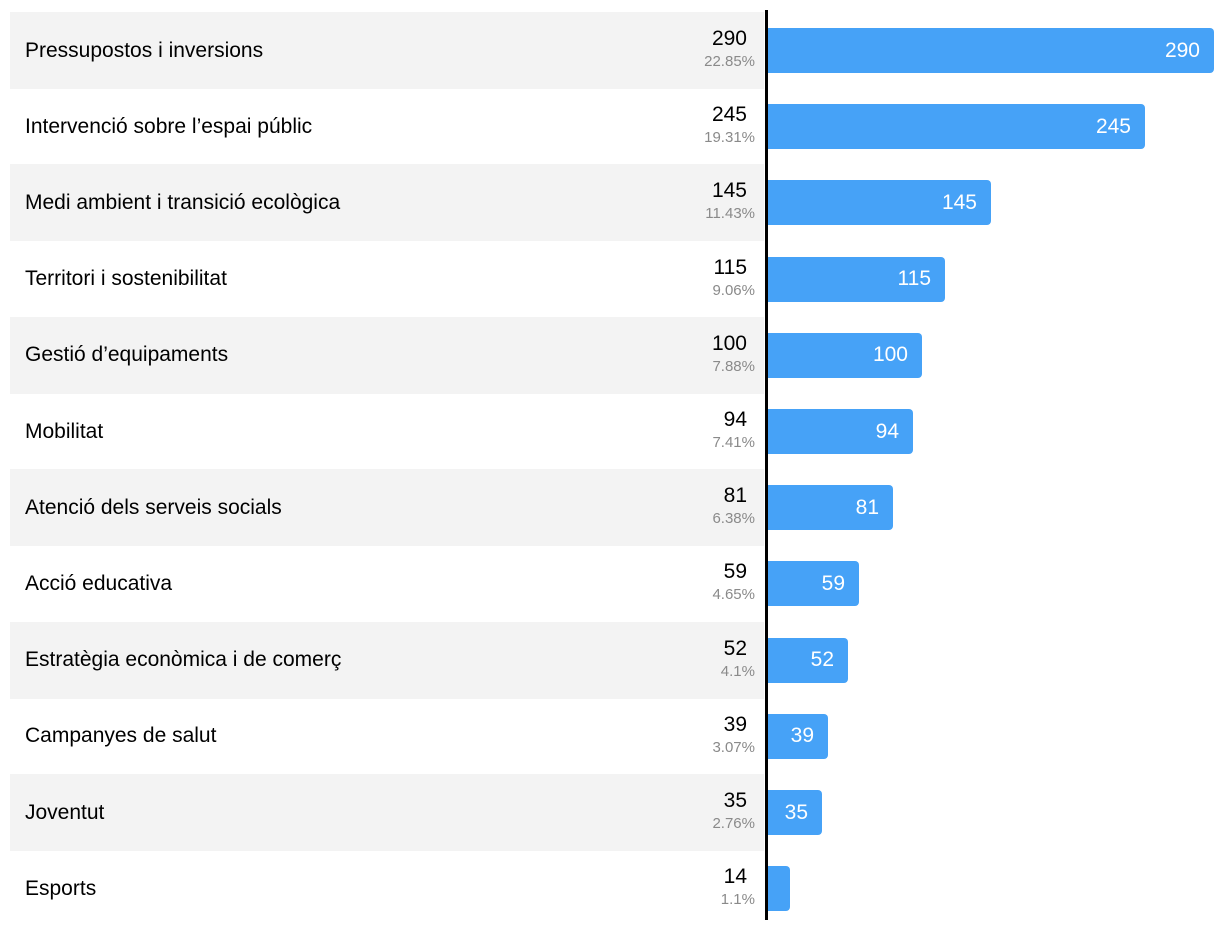 This screenshot has width=1229, height=927. I want to click on percentage-label: 11.43%, so click(730, 214).